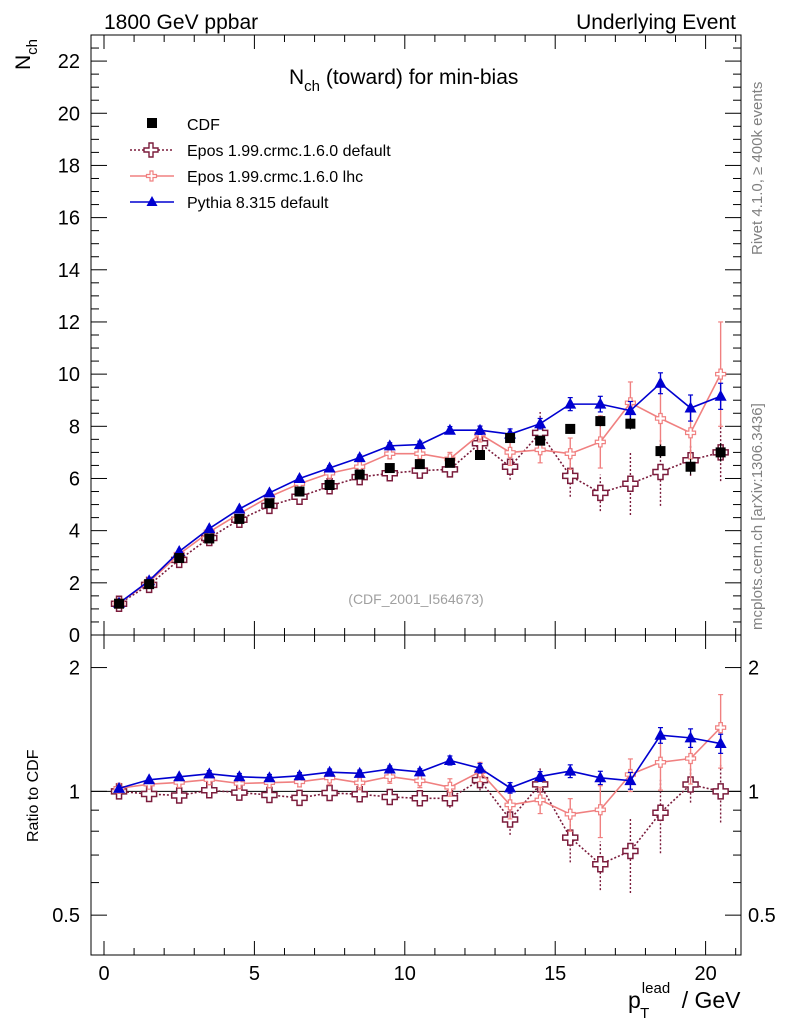 The image size is (786, 1024). Describe the element at coordinates (32, 47) in the screenshot. I see `y-axis-label-sub: ch` at that location.